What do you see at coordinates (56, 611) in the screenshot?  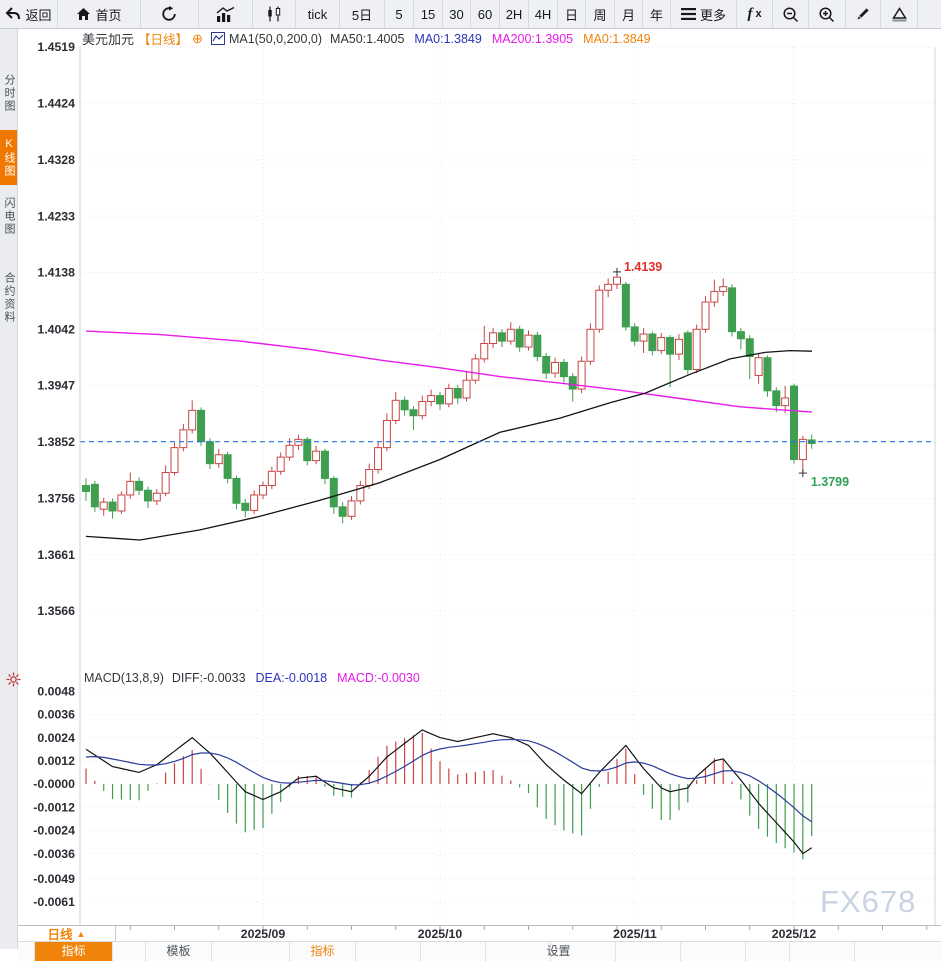 I see `svg-text: 1.3566` at bounding box center [56, 611].